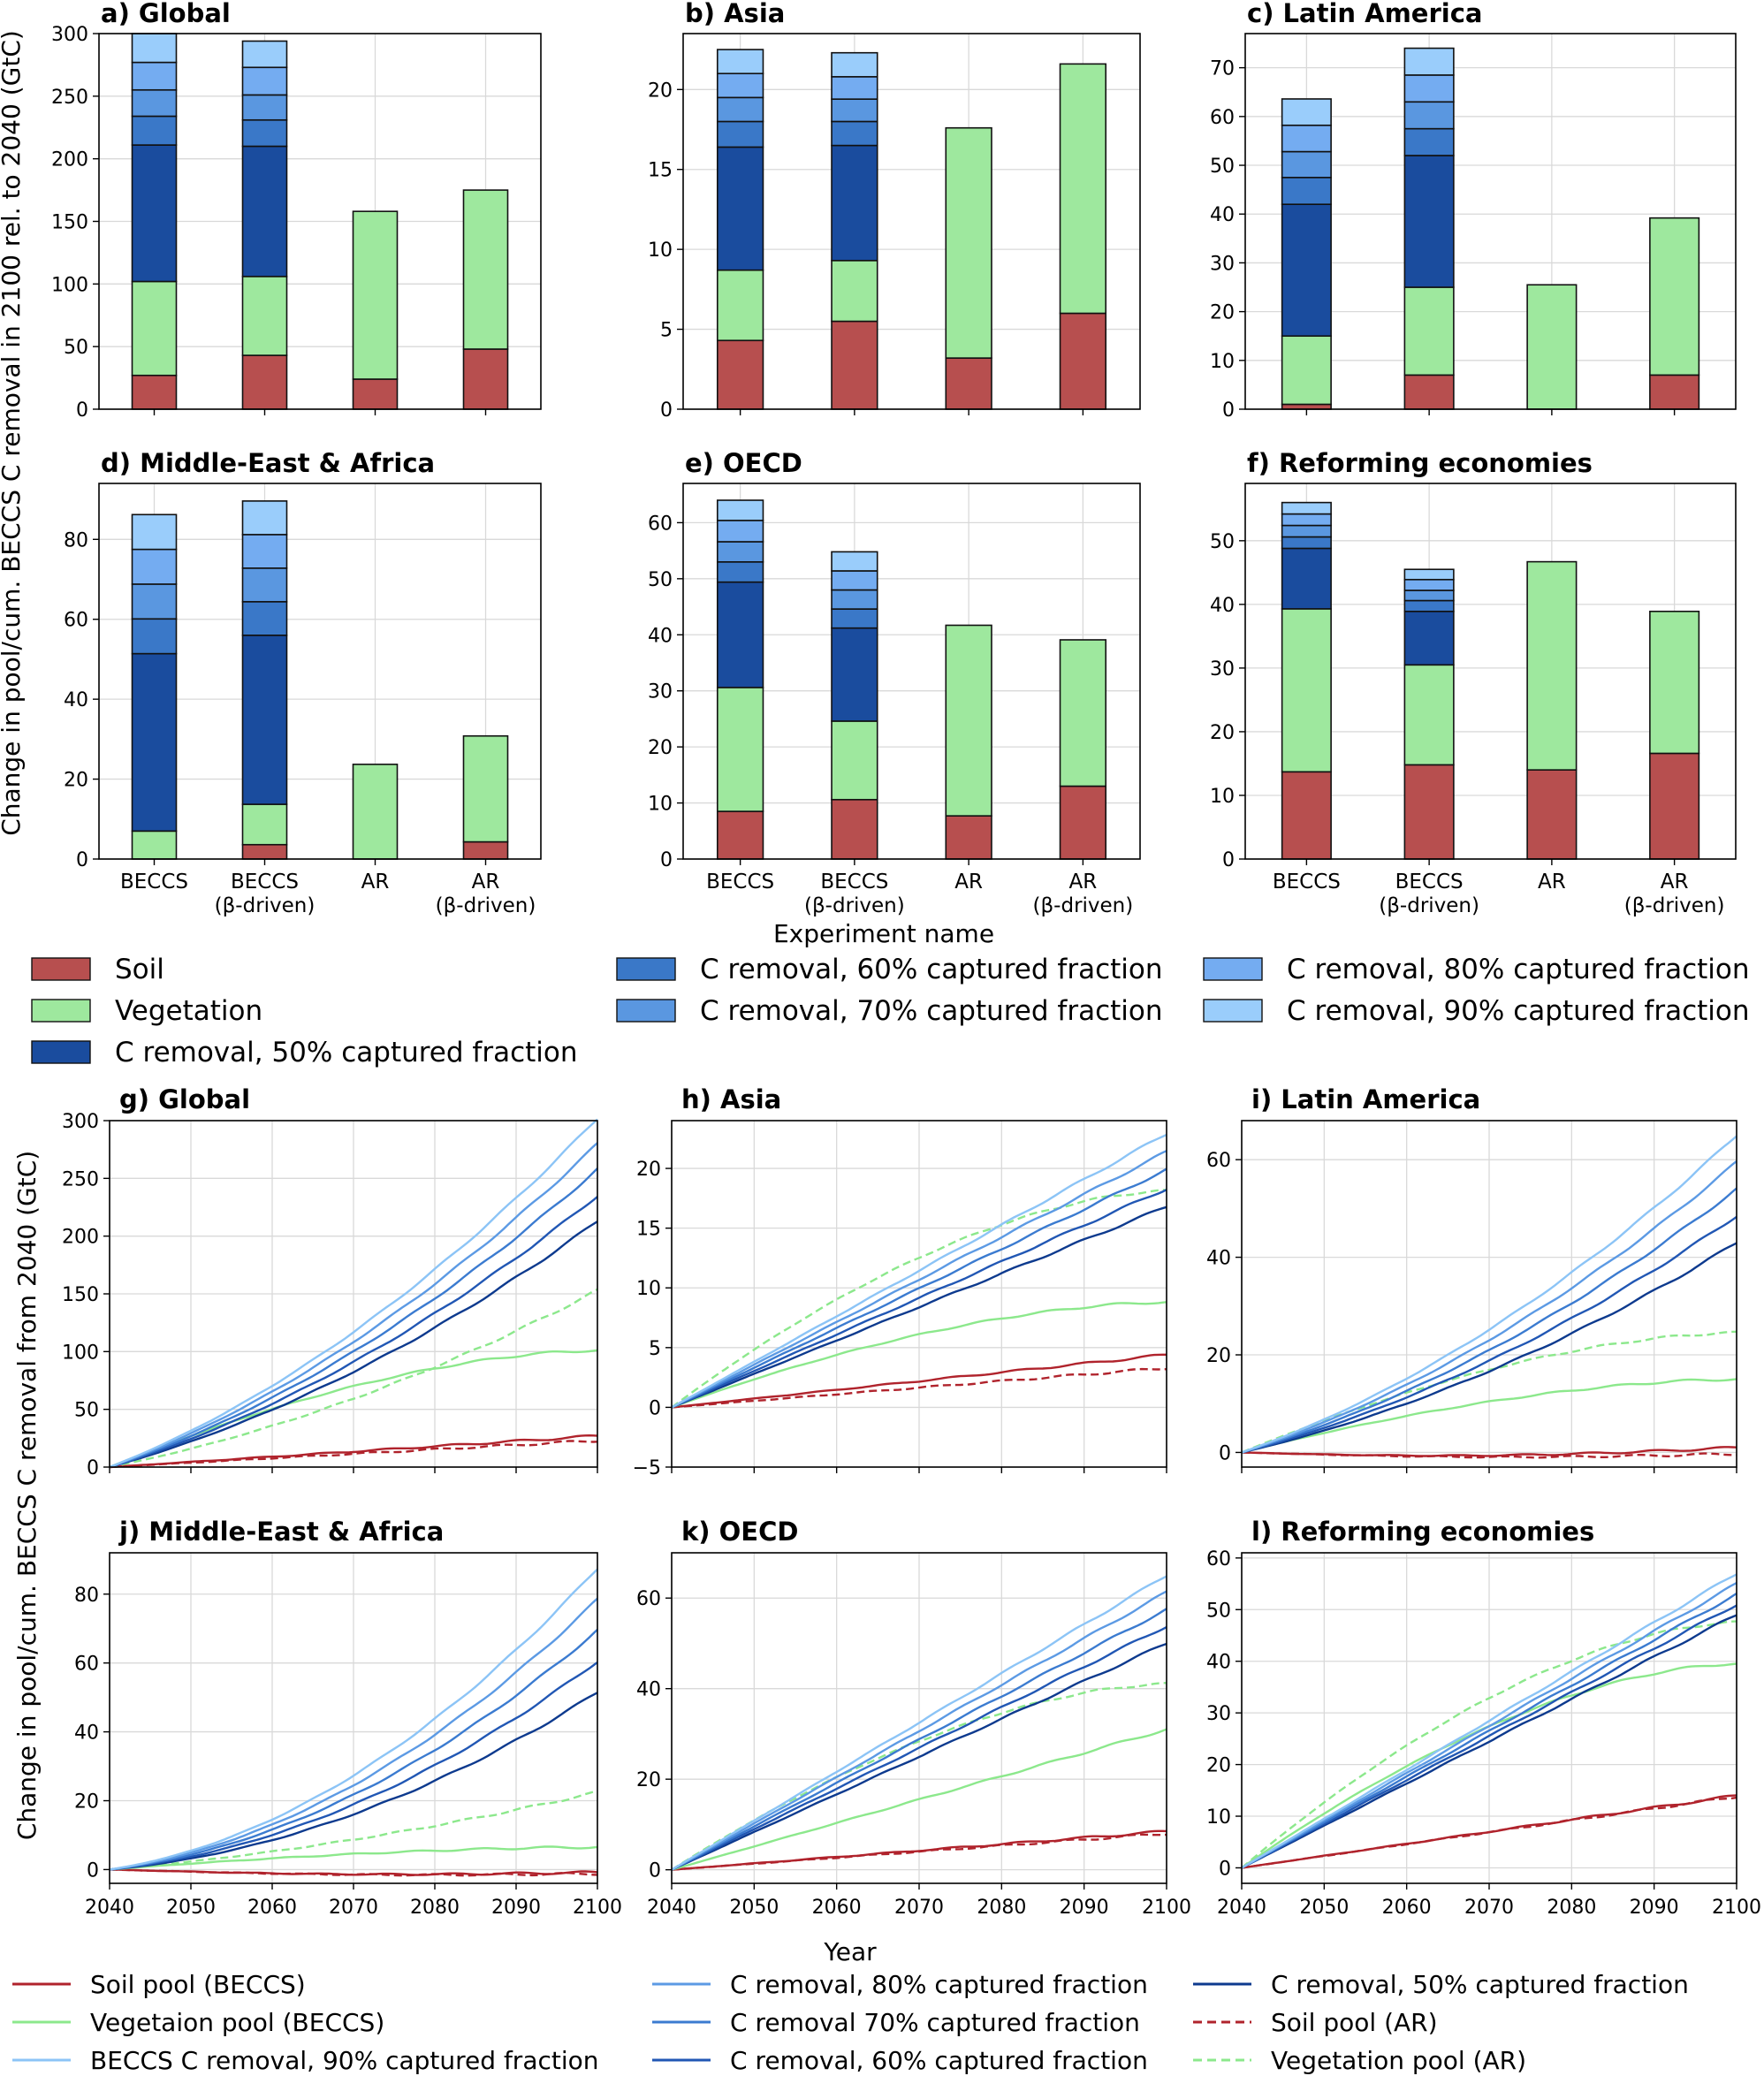  I want to click on x-tick-label: 2100, so click(598, 1908).